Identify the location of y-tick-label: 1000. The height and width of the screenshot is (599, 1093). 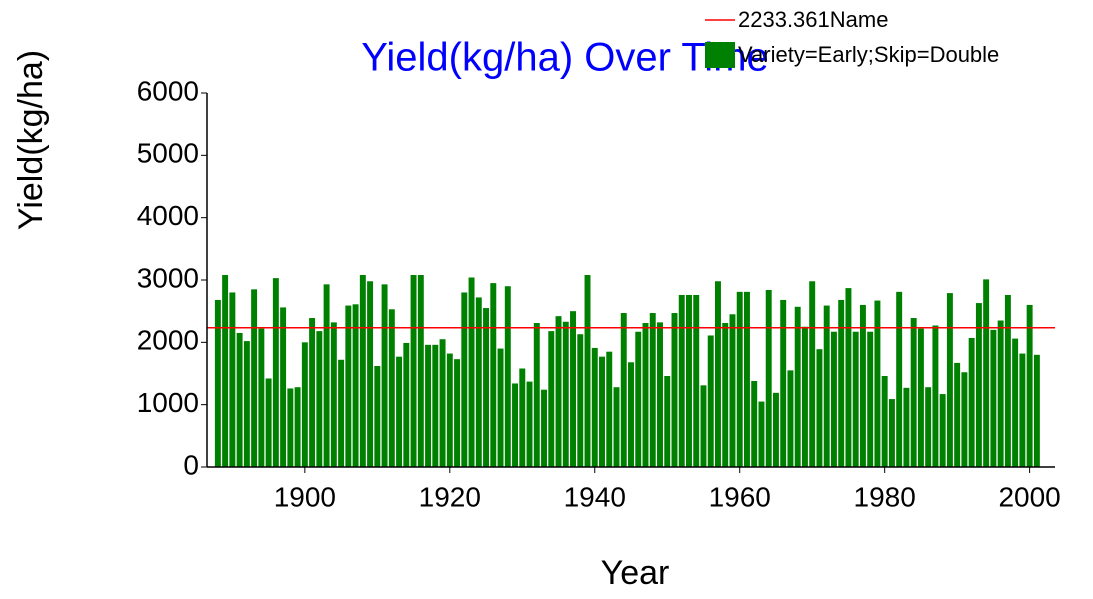
(168, 402).